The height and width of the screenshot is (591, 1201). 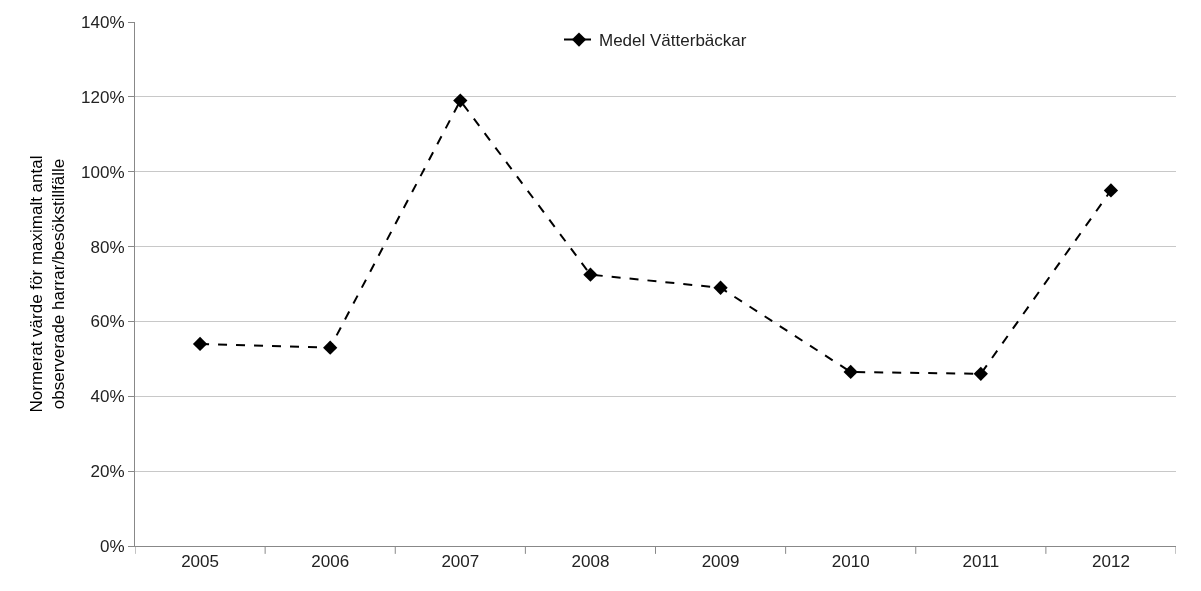 I want to click on y-tick-label: 80%, so click(x=107, y=247).